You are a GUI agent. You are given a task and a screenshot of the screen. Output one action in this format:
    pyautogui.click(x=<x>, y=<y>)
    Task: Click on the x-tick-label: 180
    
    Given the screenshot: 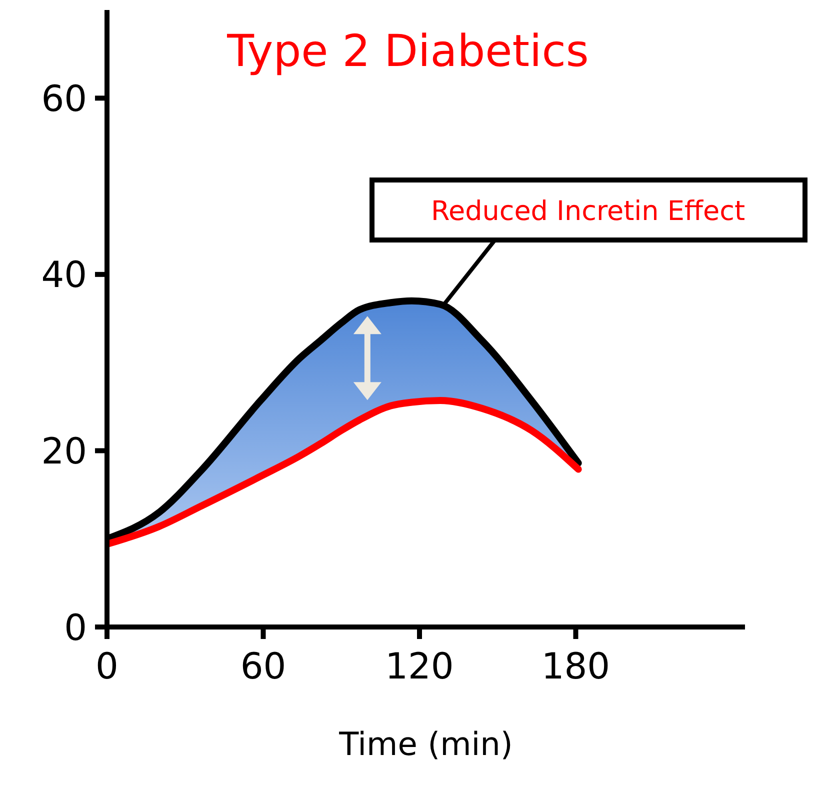 What is the action you would take?
    pyautogui.click(x=575, y=667)
    